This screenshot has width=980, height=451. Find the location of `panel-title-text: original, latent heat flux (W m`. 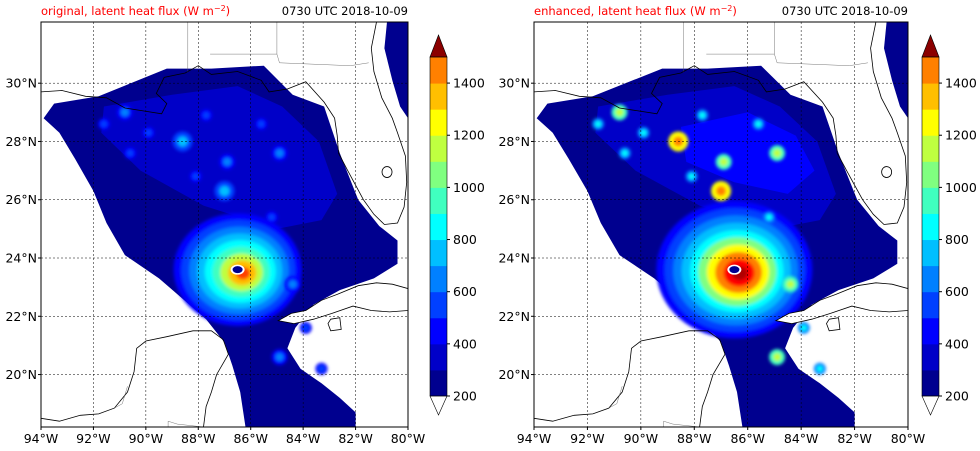

panel-title-text: original, latent heat flux (W m is located at coordinates (127, 11).